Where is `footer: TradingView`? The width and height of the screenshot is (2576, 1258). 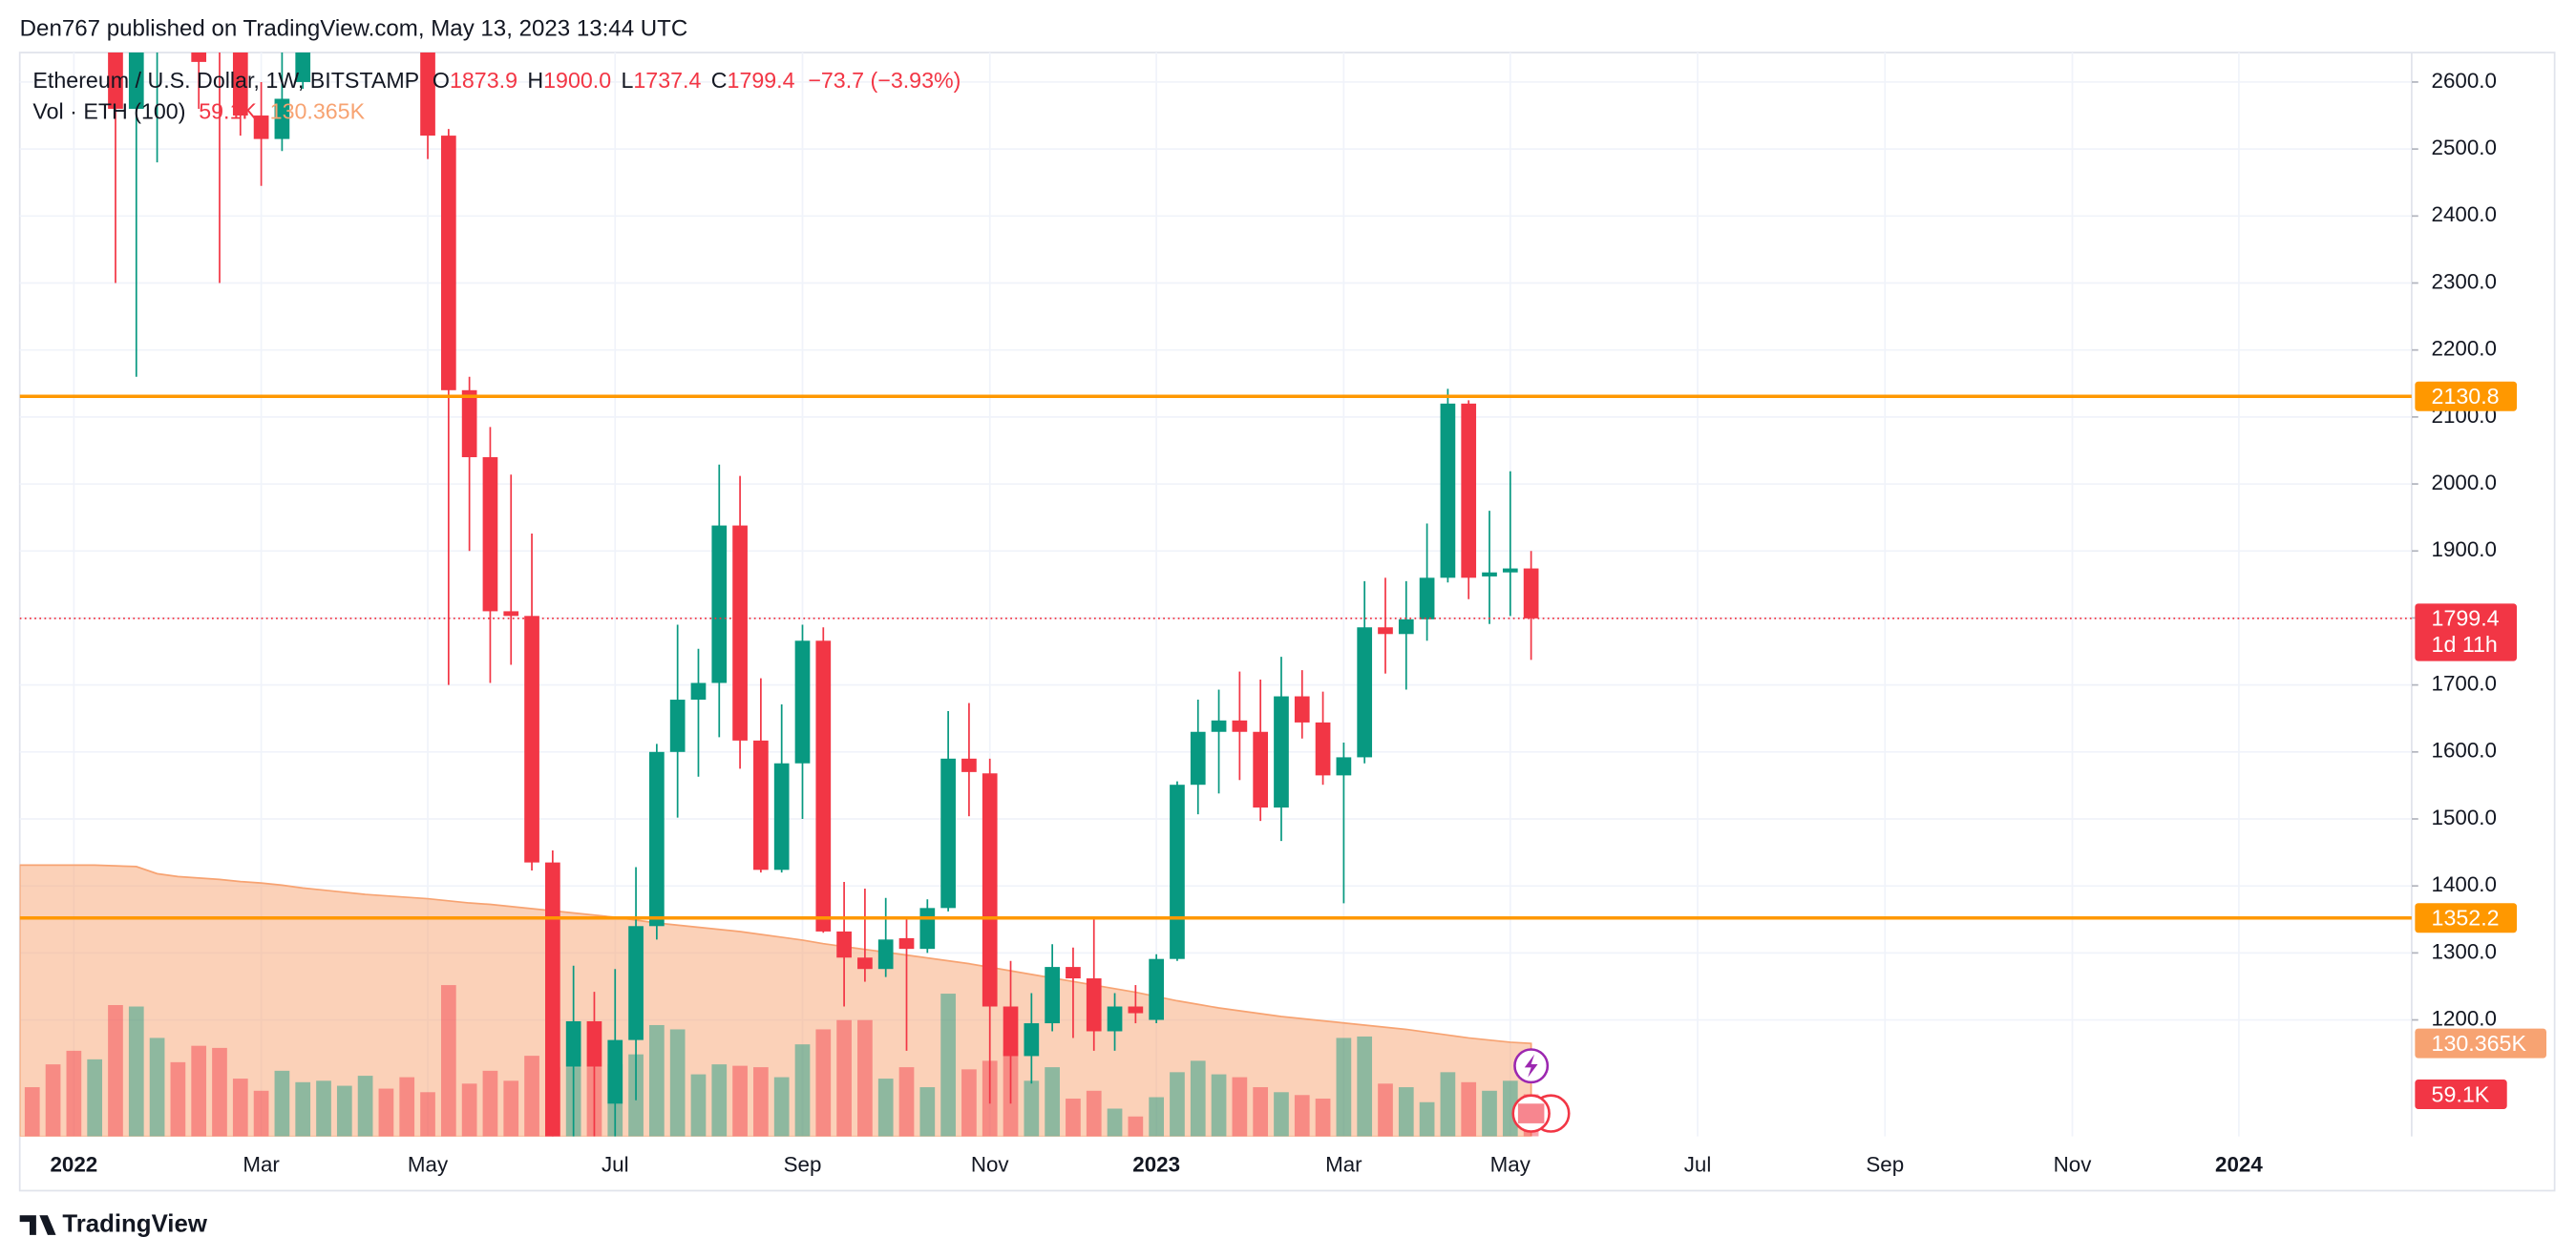 footer: TradingView is located at coordinates (134, 1224).